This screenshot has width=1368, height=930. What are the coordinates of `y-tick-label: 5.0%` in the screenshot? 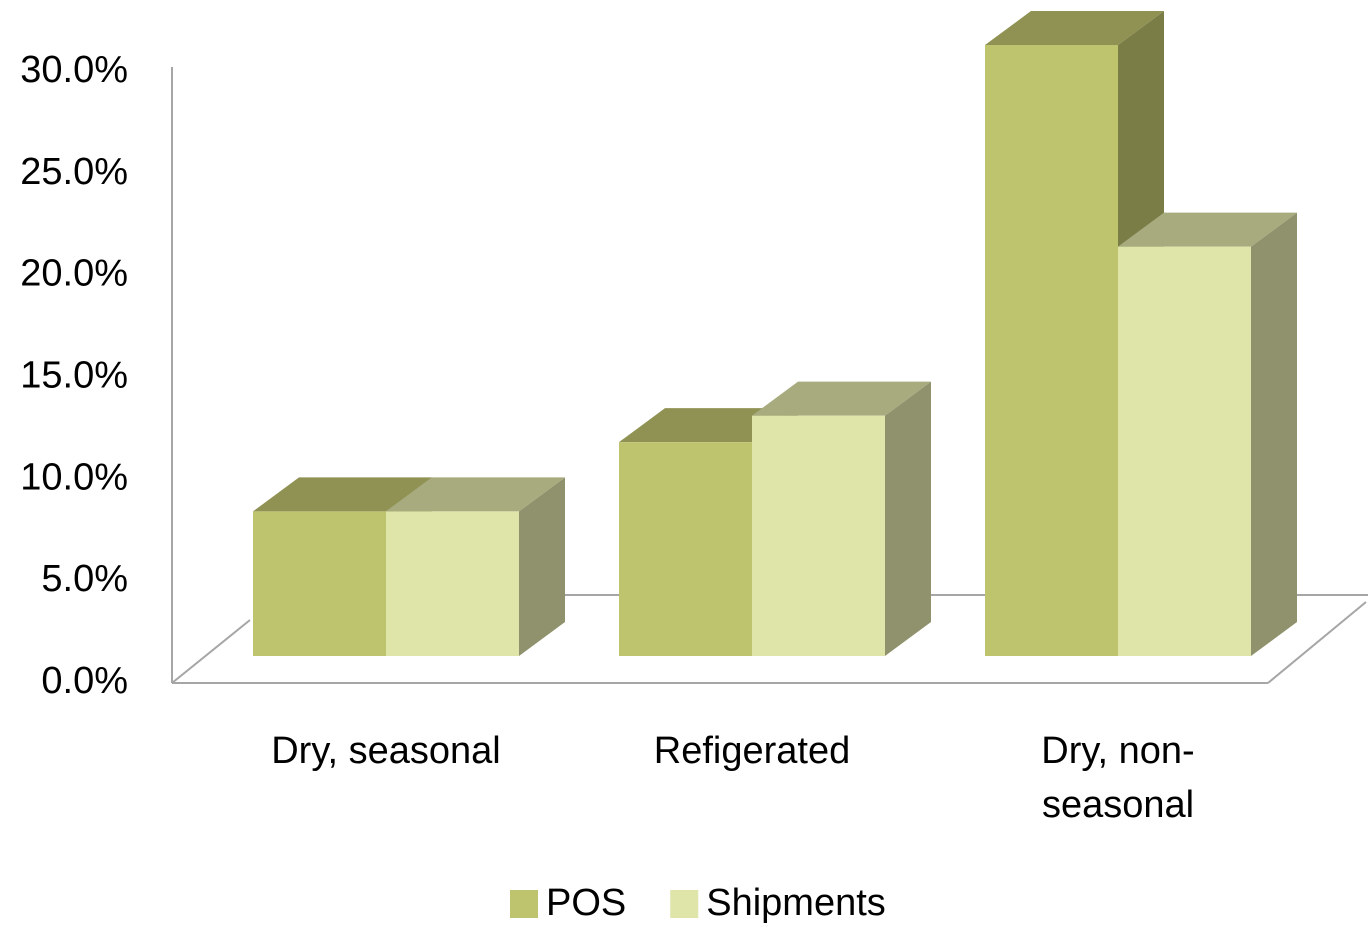 It's located at (84, 579).